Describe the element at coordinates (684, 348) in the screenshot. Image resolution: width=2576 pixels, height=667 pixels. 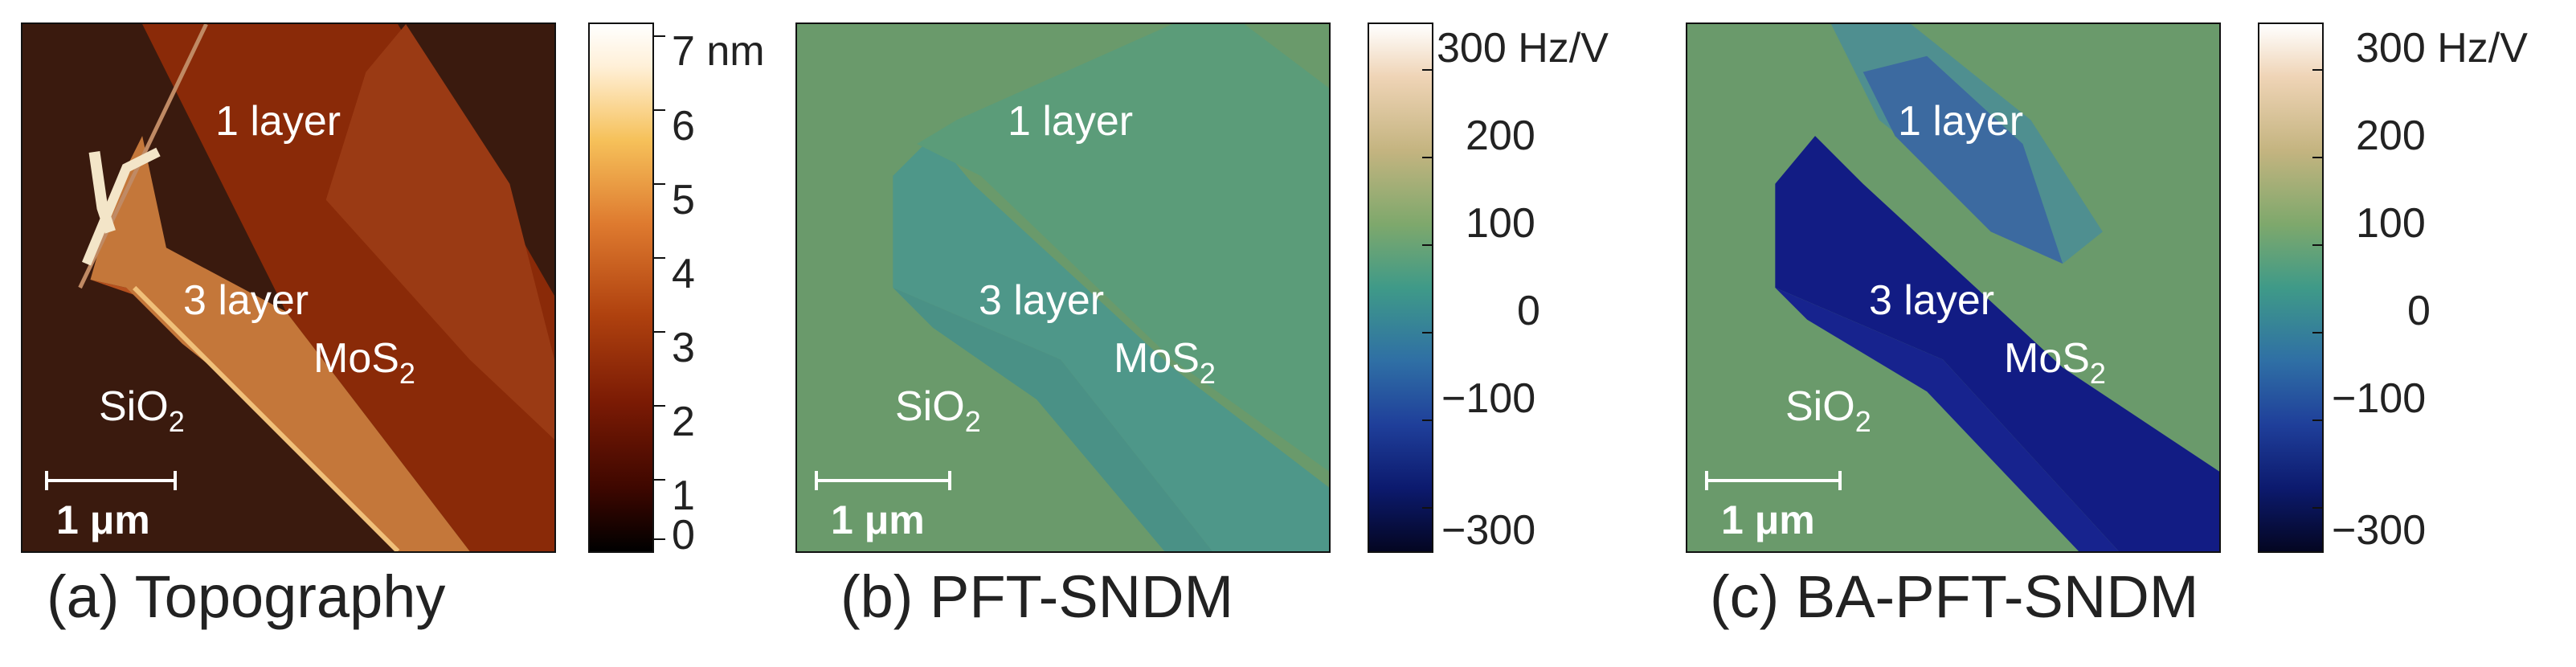
I see `colorbar-tick-label: 3` at that location.